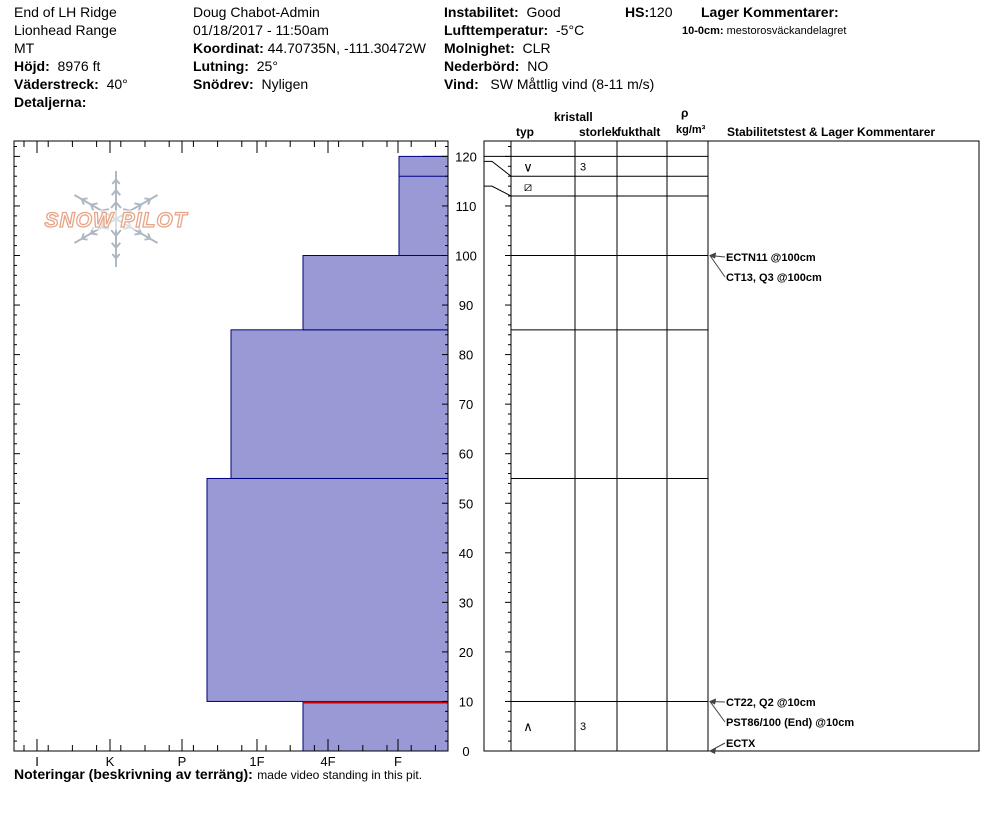 The image size is (994, 840). I want to click on depth-tick-label: 30, so click(466, 602).